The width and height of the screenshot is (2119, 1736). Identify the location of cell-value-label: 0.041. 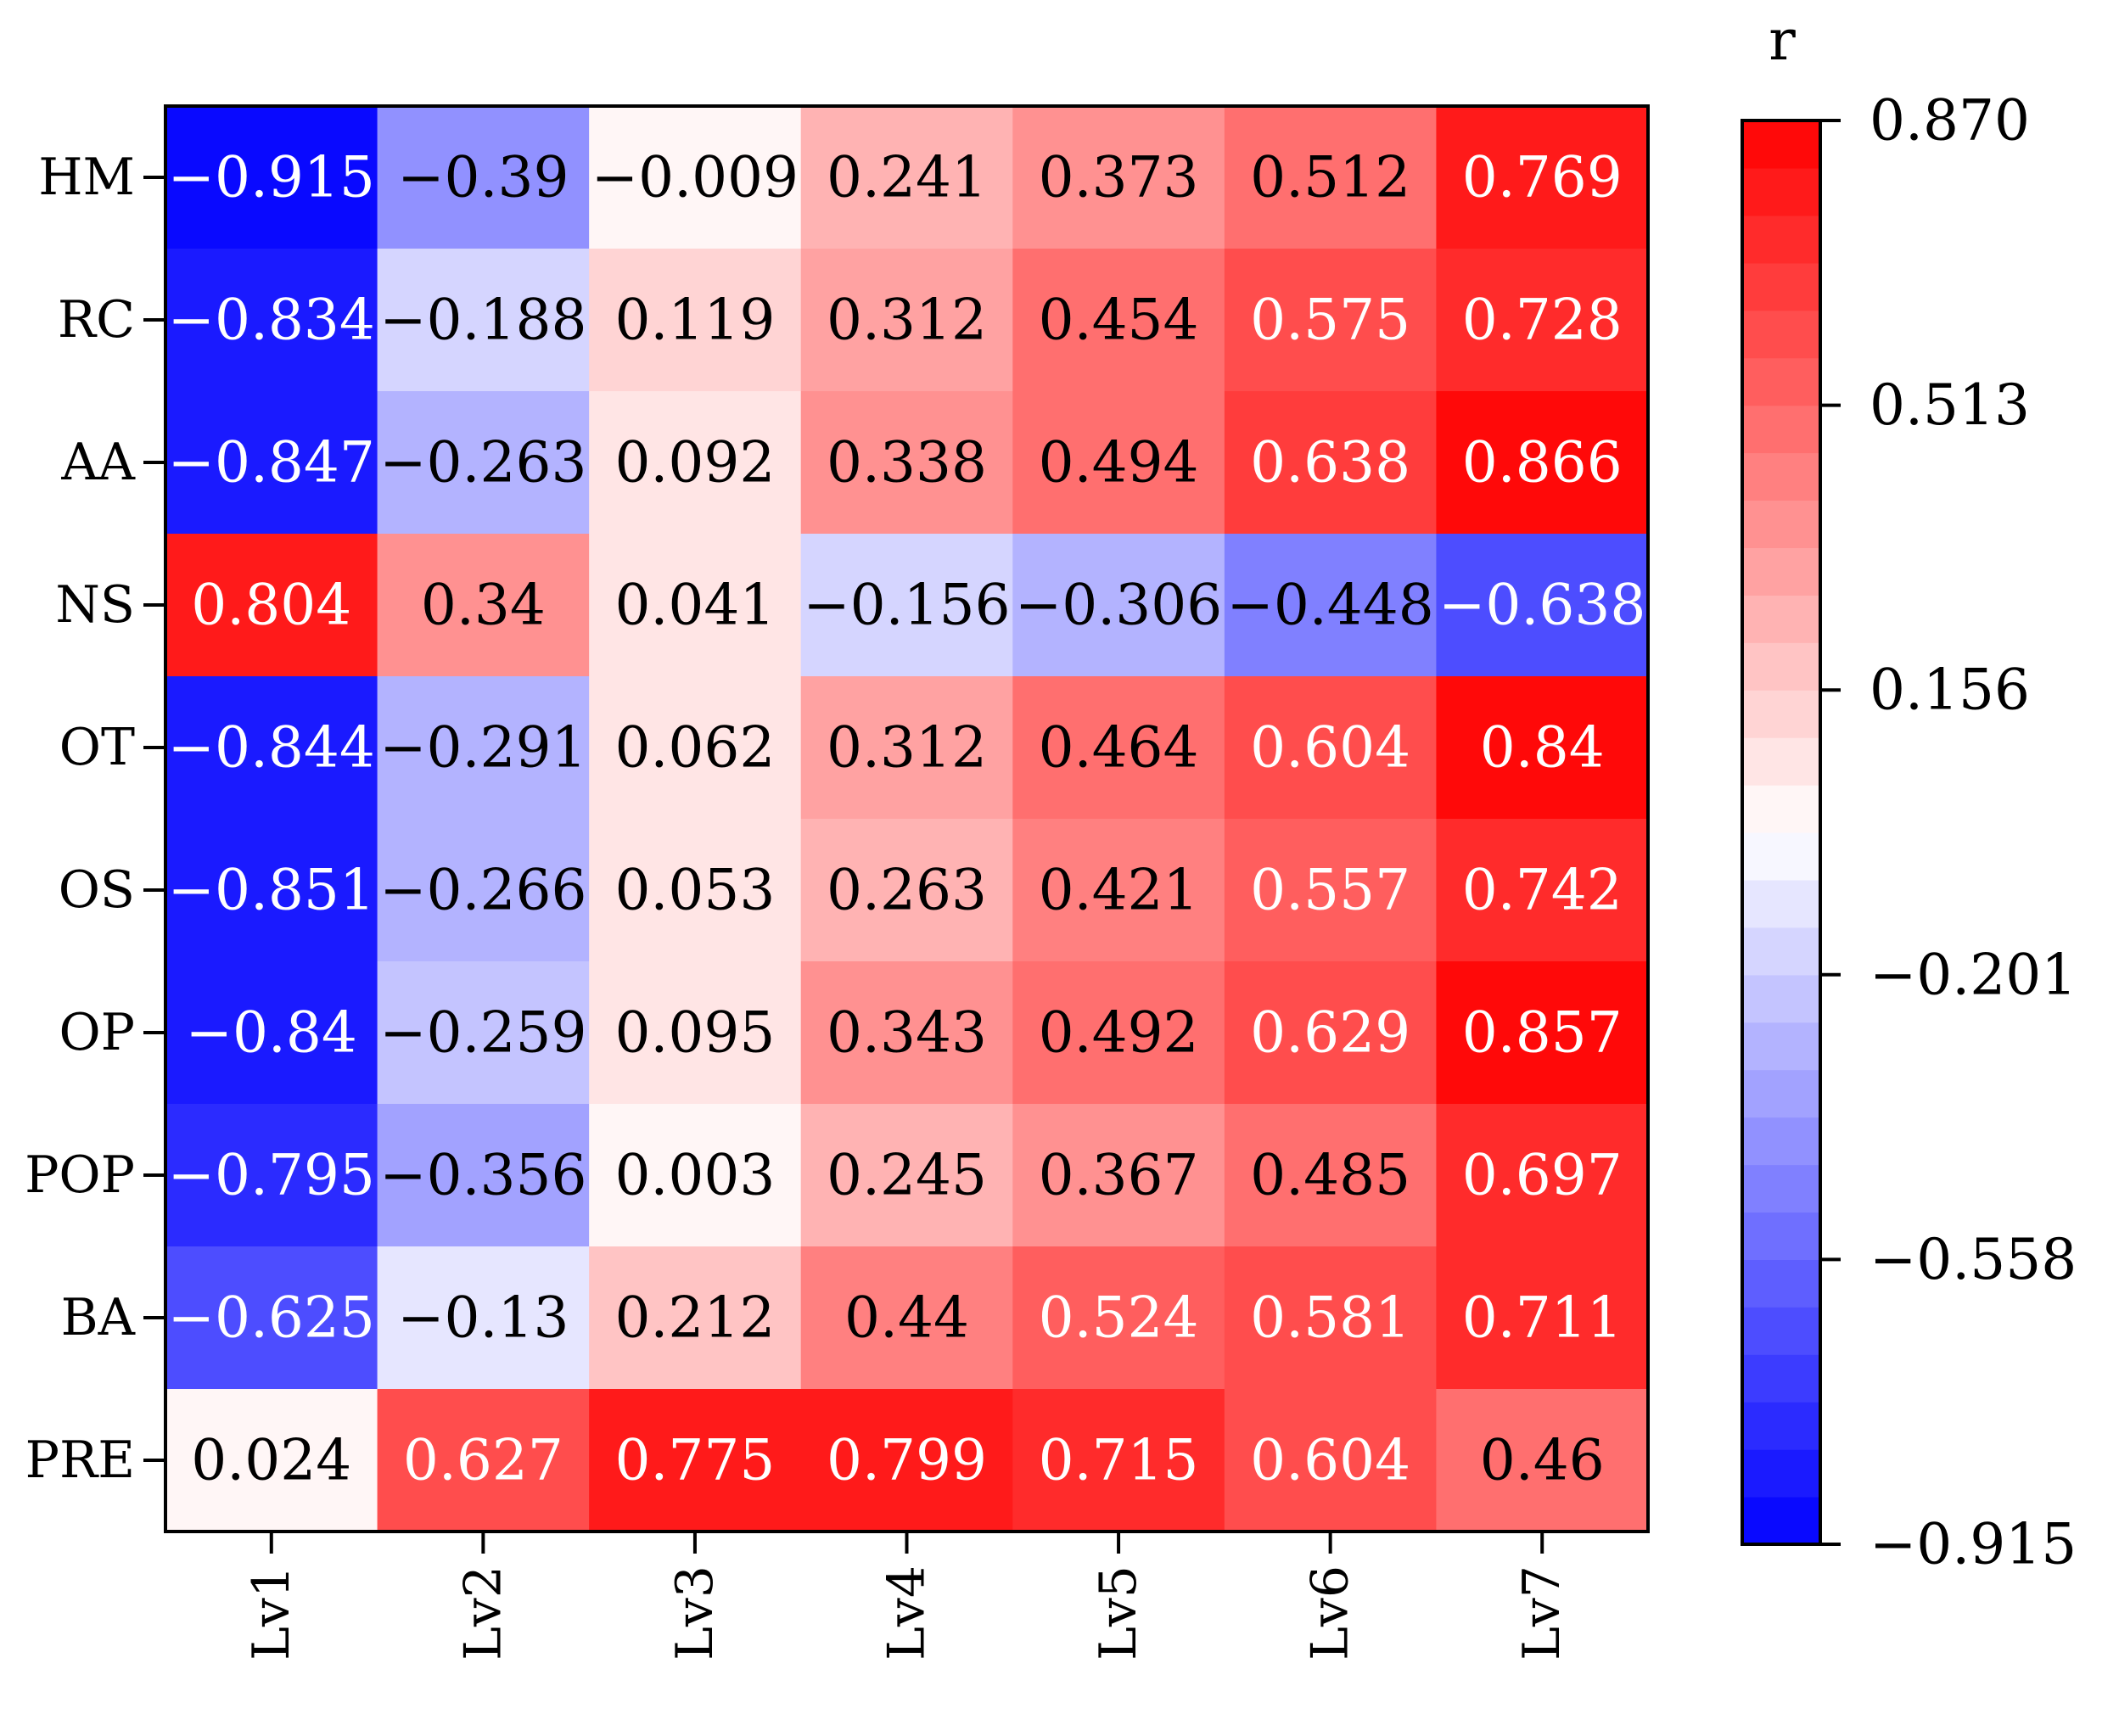
(694, 605).